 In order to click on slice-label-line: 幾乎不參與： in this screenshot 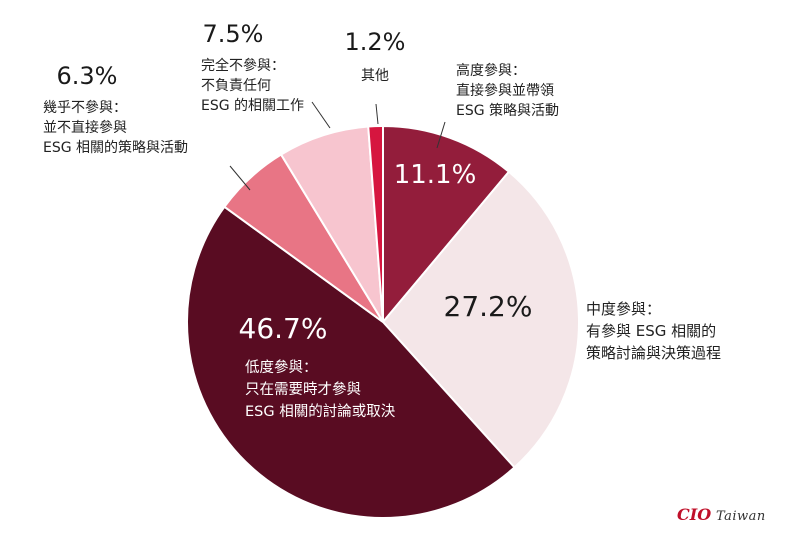, I will do `click(85, 108)`.